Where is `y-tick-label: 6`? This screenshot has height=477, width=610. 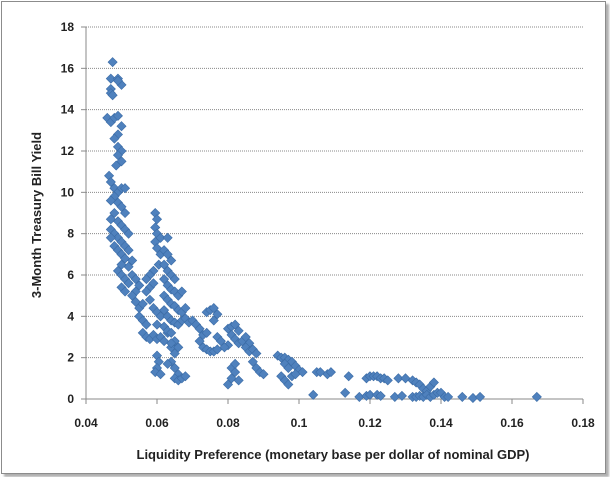 y-tick-label: 6 is located at coordinates (70, 275).